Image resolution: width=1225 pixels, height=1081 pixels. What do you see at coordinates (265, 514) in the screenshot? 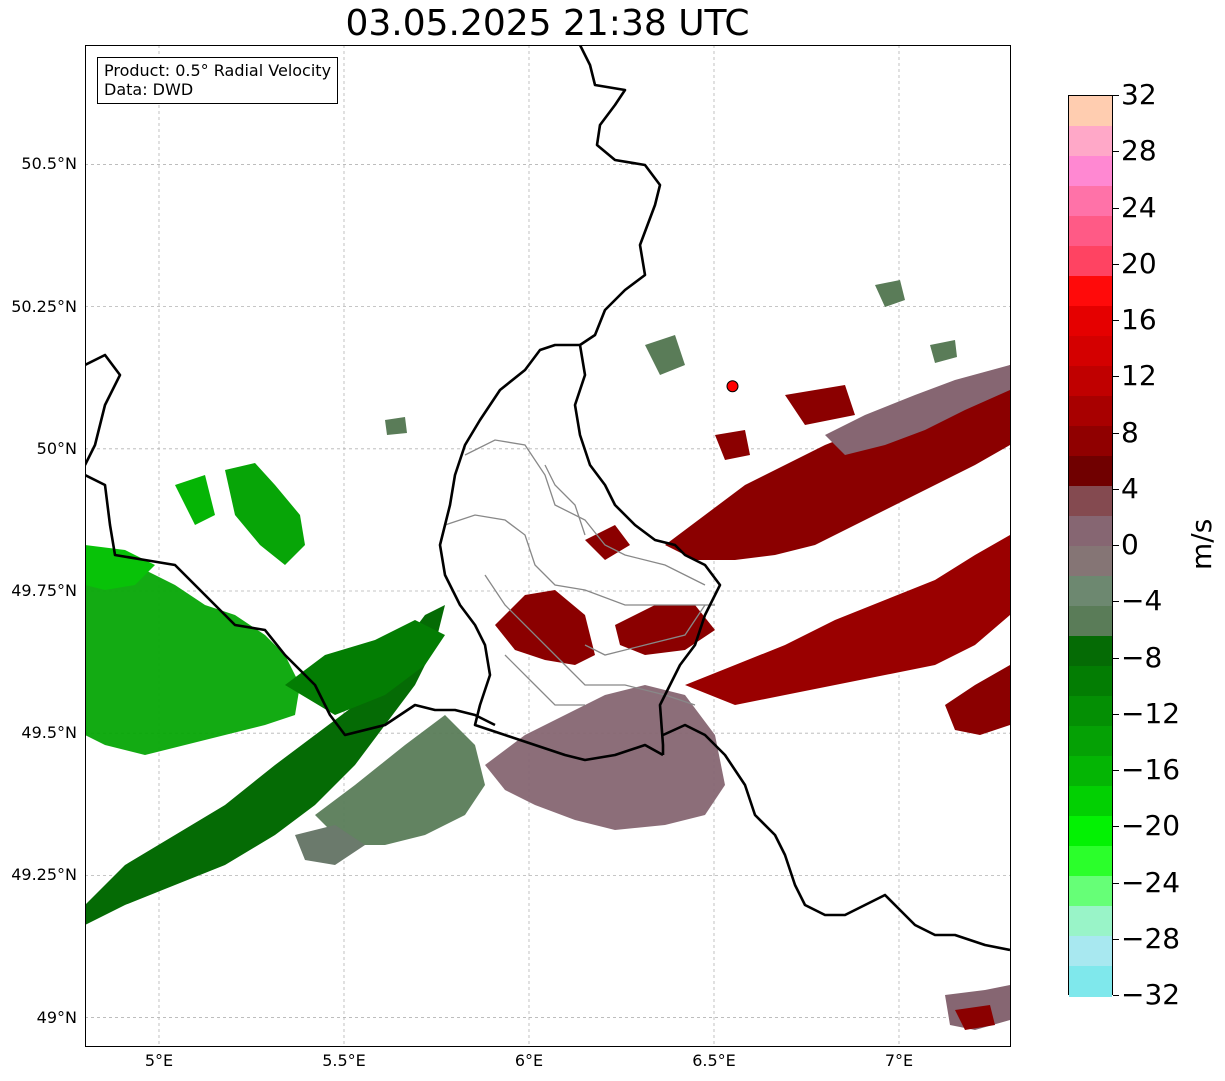
I see `echo-green-north` at bounding box center [265, 514].